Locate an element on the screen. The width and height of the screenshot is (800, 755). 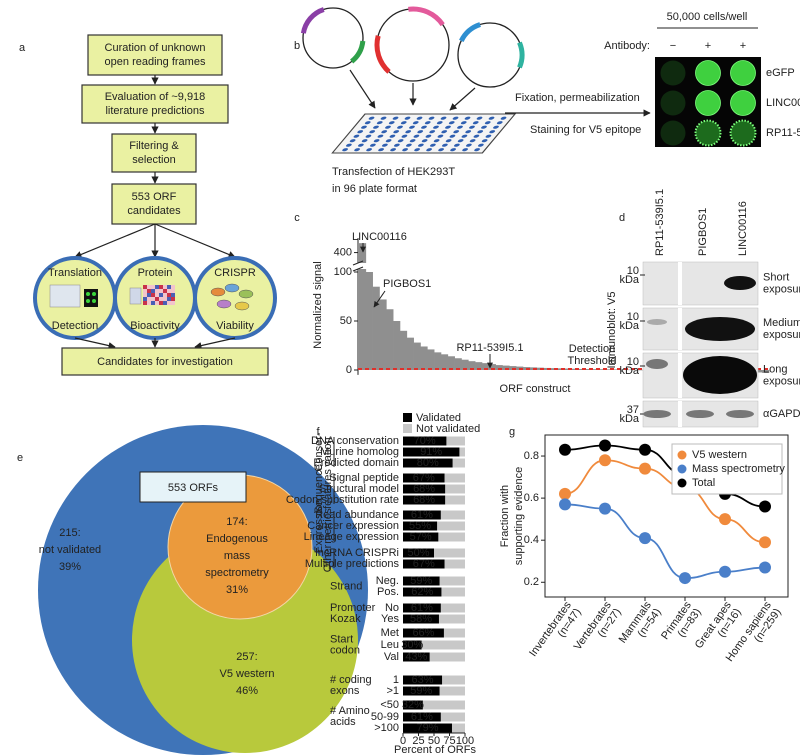
venn-percent: 39% is located at coordinates (70, 567).